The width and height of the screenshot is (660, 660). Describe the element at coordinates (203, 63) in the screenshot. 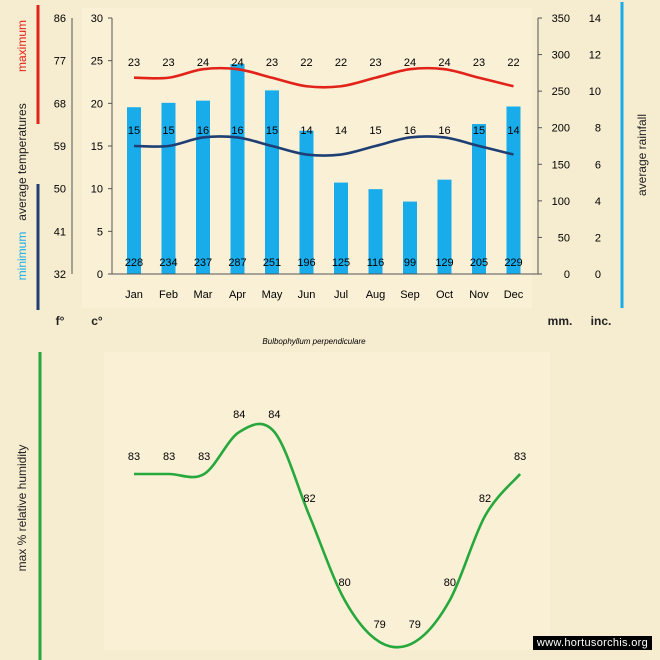

I see `max-temp-label-mar: 24` at that location.